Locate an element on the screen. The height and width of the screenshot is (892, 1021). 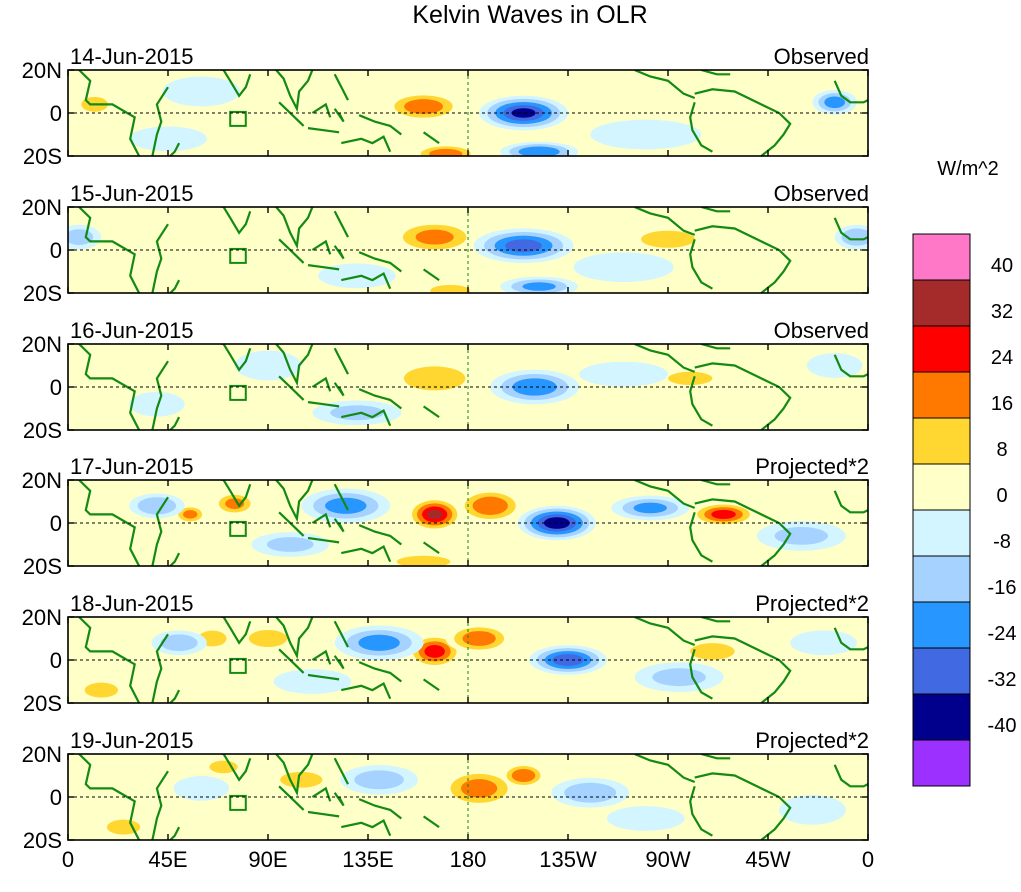
panel-date: 18-Jun-2015 is located at coordinates (132, 603).